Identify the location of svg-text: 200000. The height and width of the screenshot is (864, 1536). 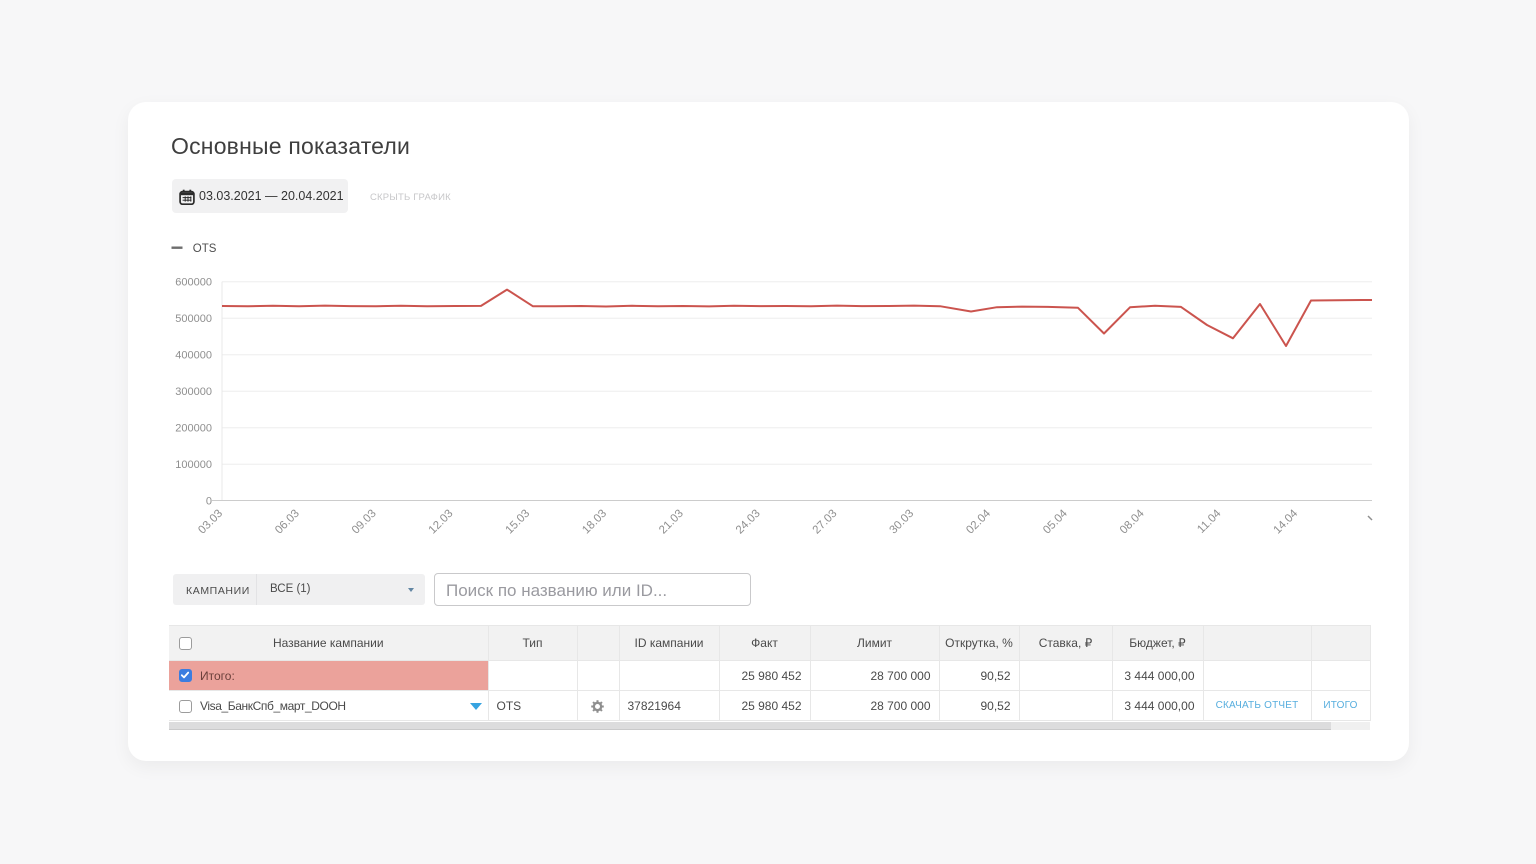
(193, 429).